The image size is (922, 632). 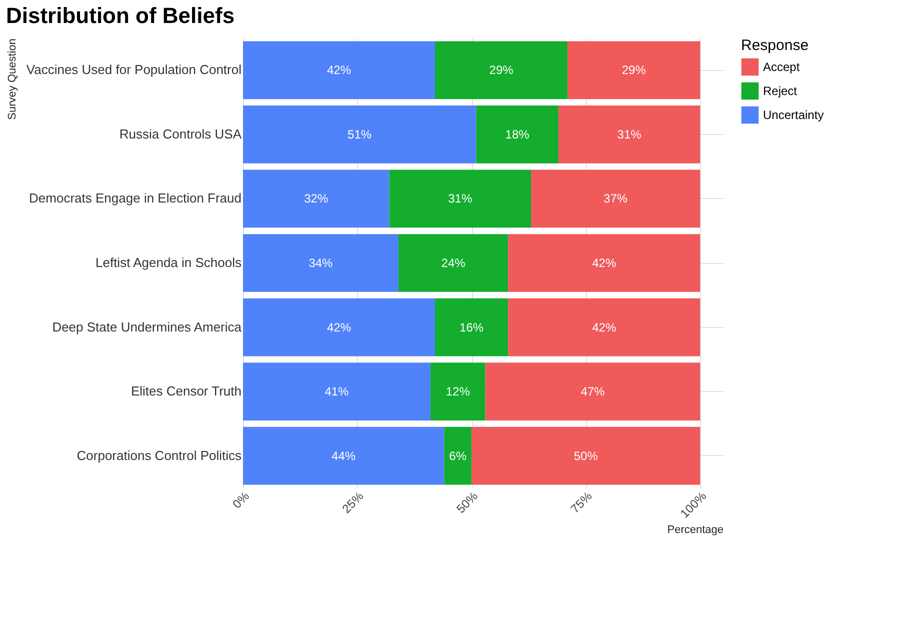 I want to click on x-axis-title: Percentage, so click(x=695, y=530).